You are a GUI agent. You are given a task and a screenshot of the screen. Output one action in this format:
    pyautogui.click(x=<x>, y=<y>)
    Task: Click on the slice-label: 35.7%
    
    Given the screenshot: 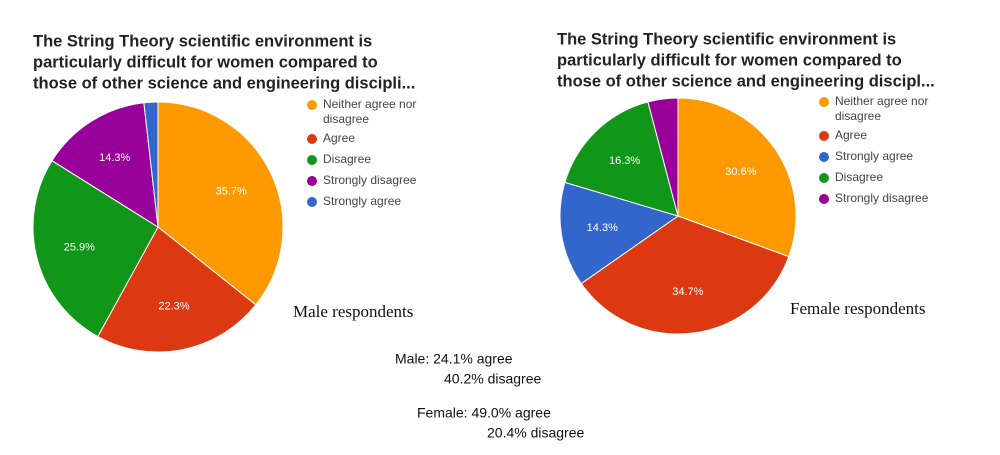 What is the action you would take?
    pyautogui.click(x=231, y=192)
    